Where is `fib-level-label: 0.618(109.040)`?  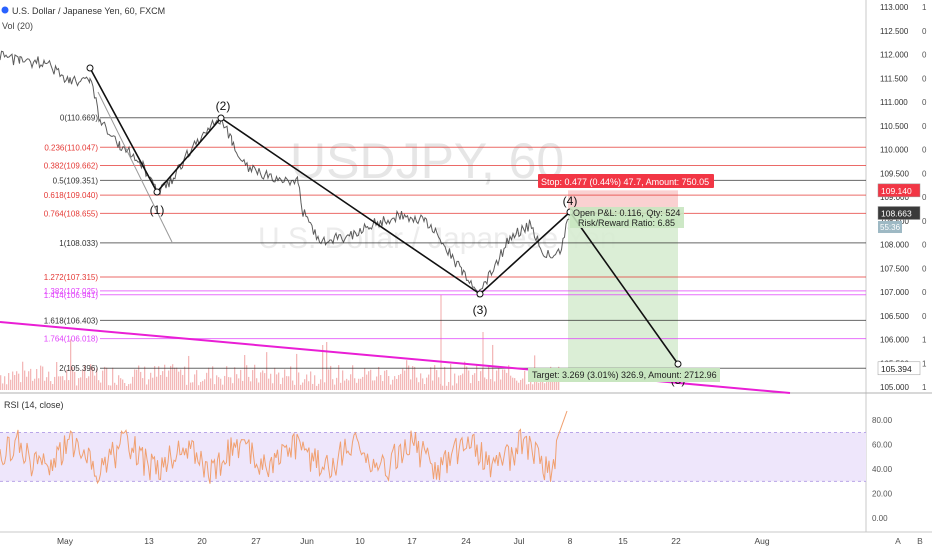 fib-level-label: 0.618(109.040) is located at coordinates (71, 195).